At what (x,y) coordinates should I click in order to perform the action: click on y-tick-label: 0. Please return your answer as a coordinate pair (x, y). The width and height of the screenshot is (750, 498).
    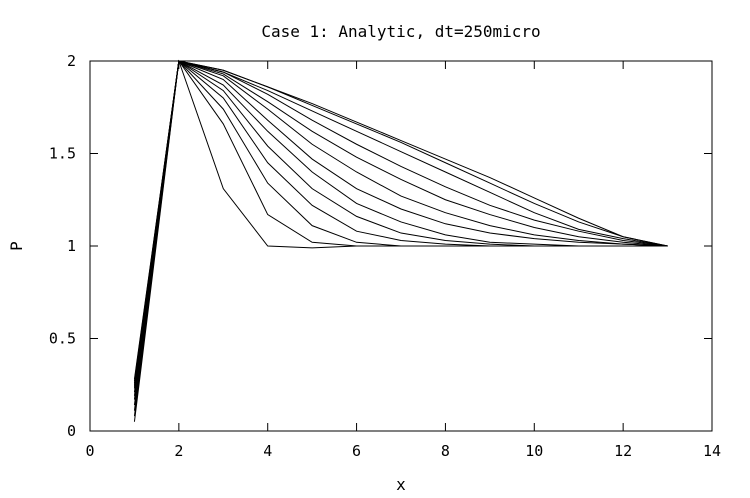
    Looking at the image, I should click on (71, 431).